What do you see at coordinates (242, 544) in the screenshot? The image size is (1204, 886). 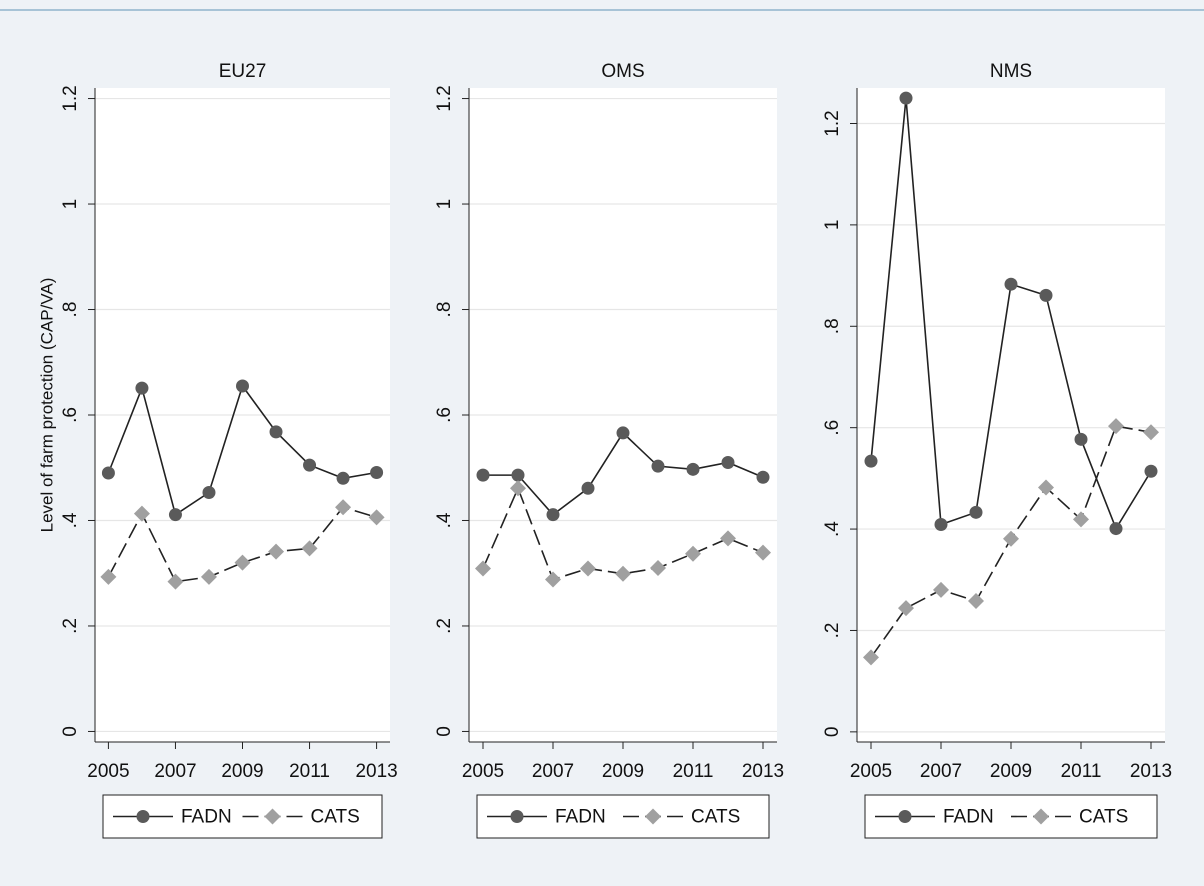 I see `series-line` at bounding box center [242, 544].